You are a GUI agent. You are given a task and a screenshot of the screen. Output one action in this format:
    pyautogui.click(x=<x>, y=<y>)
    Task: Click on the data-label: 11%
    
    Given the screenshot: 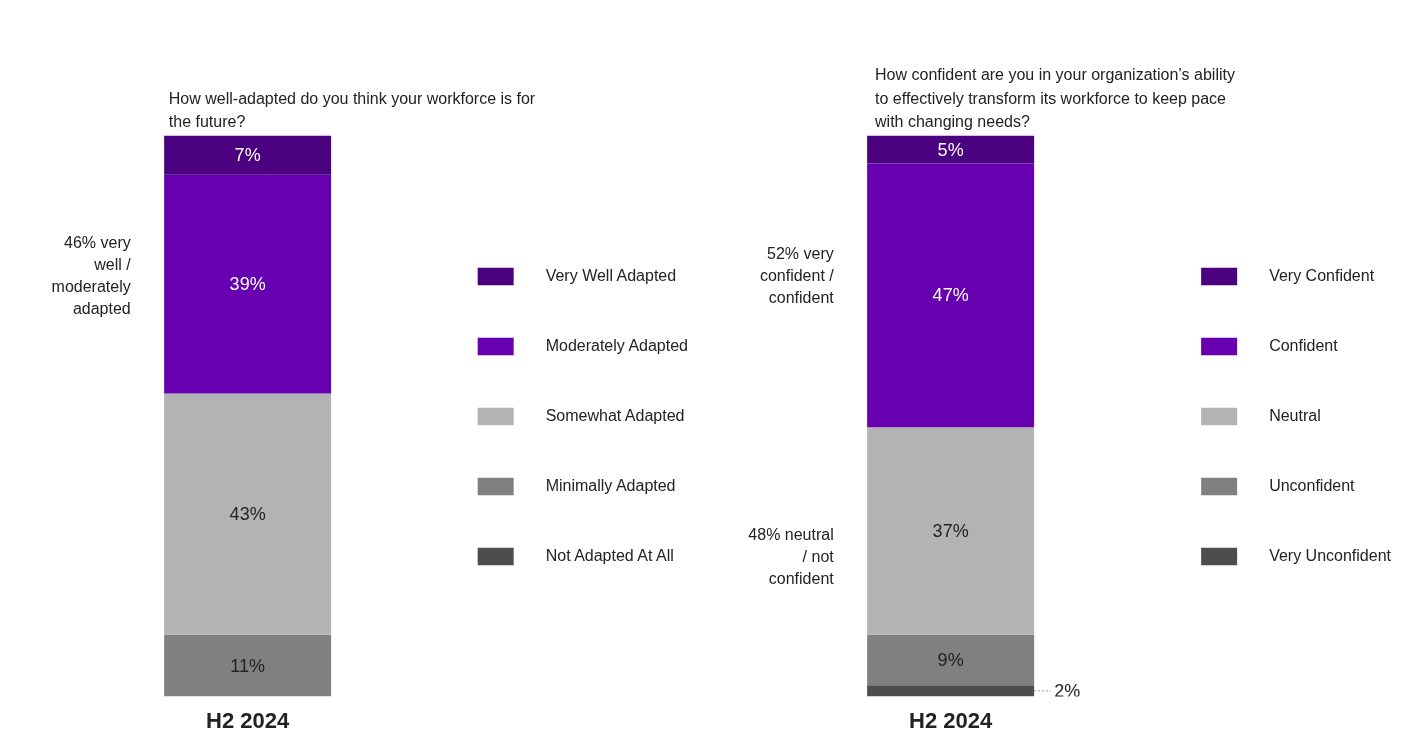 What is the action you would take?
    pyautogui.click(x=247, y=665)
    